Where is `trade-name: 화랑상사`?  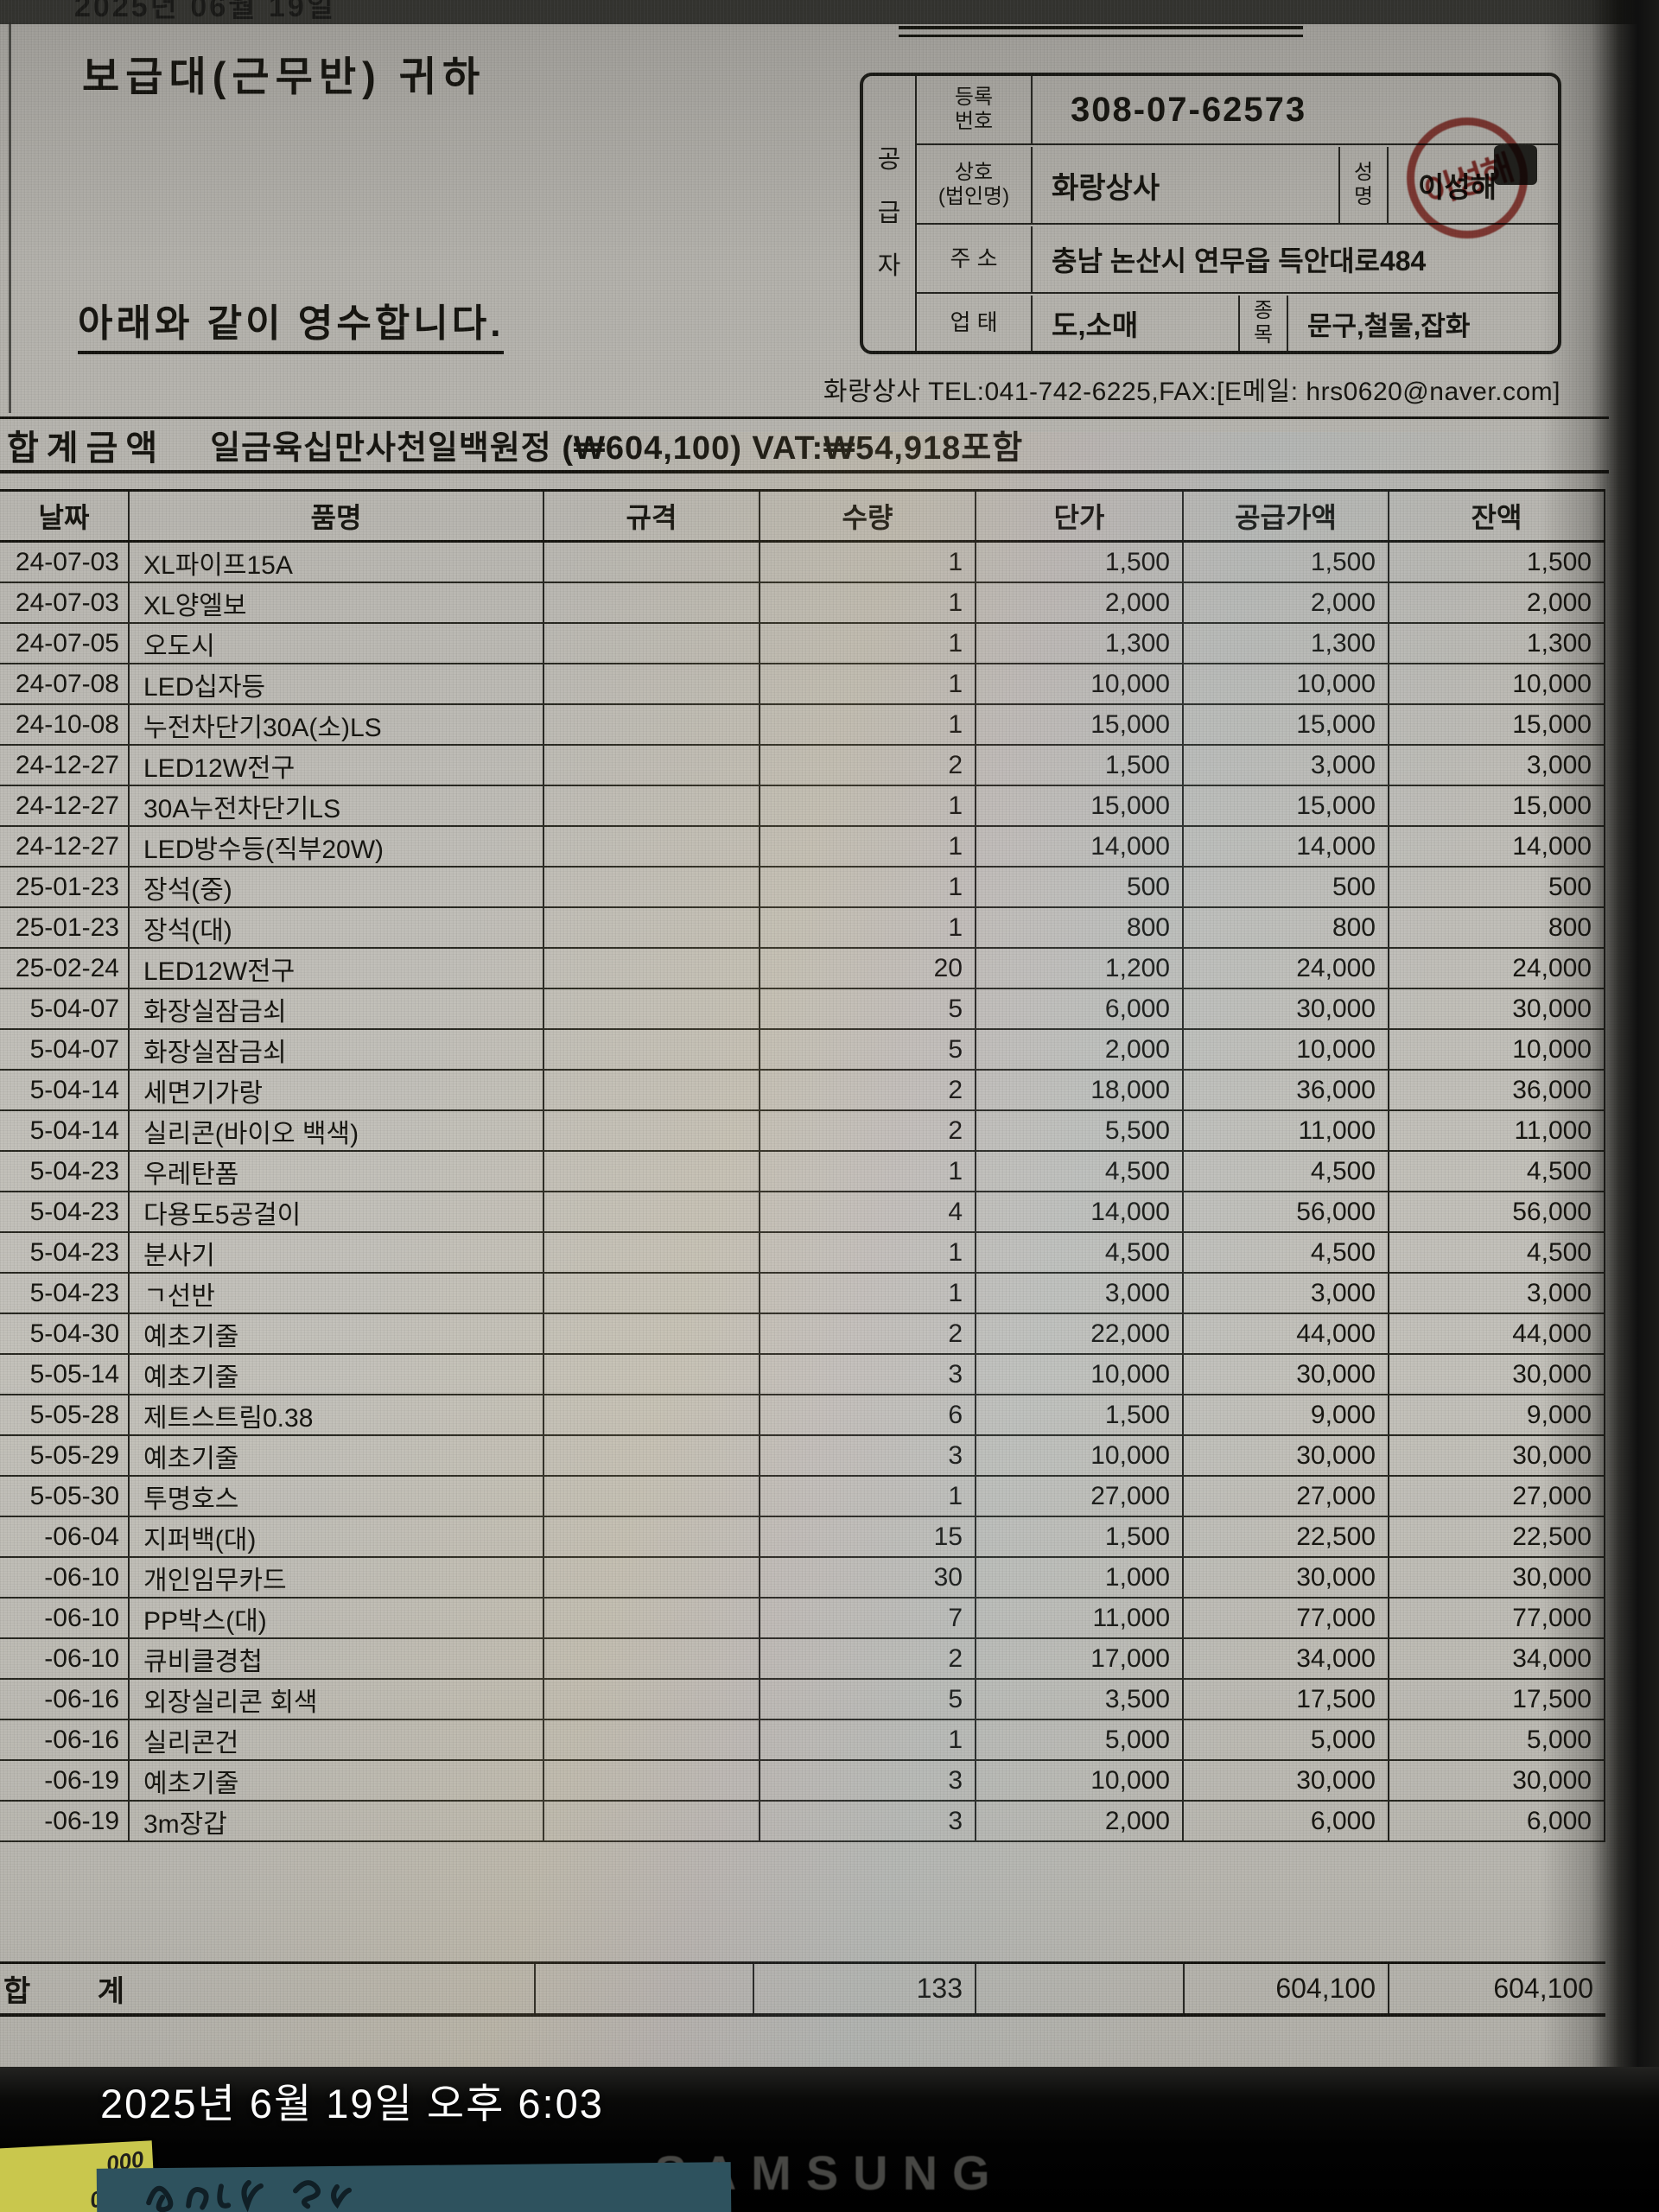
trade-name: 화랑상사 is located at coordinates (1186, 185).